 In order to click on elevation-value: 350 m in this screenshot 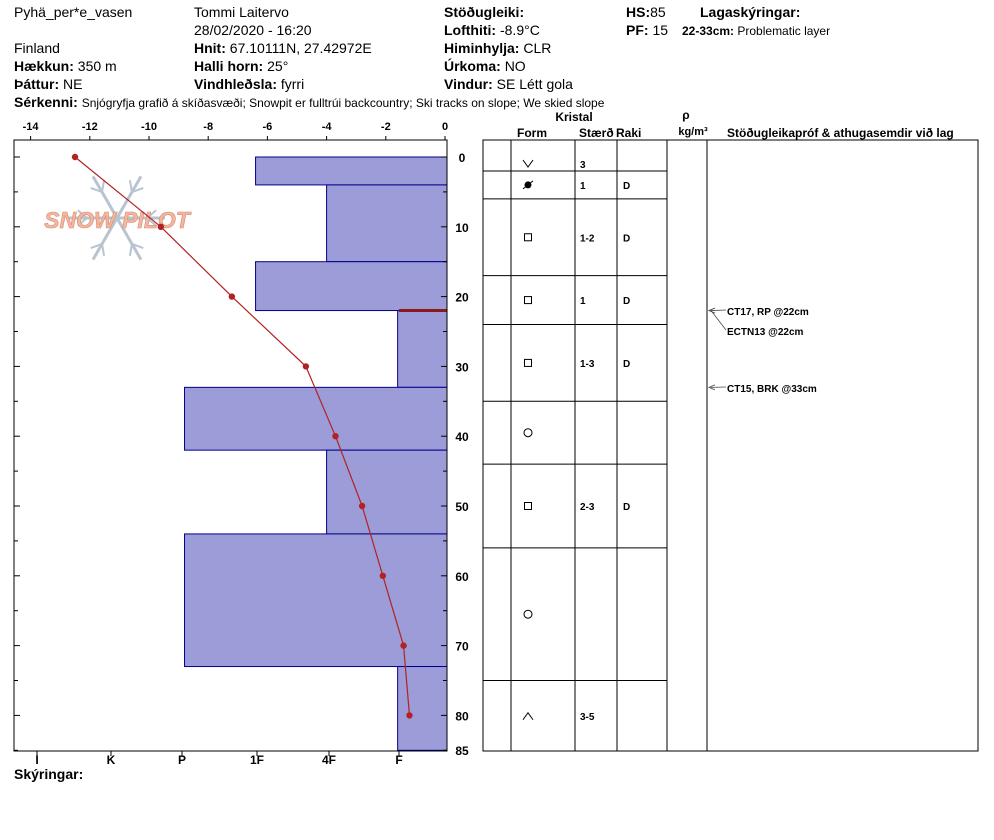, I will do `click(97, 66)`.